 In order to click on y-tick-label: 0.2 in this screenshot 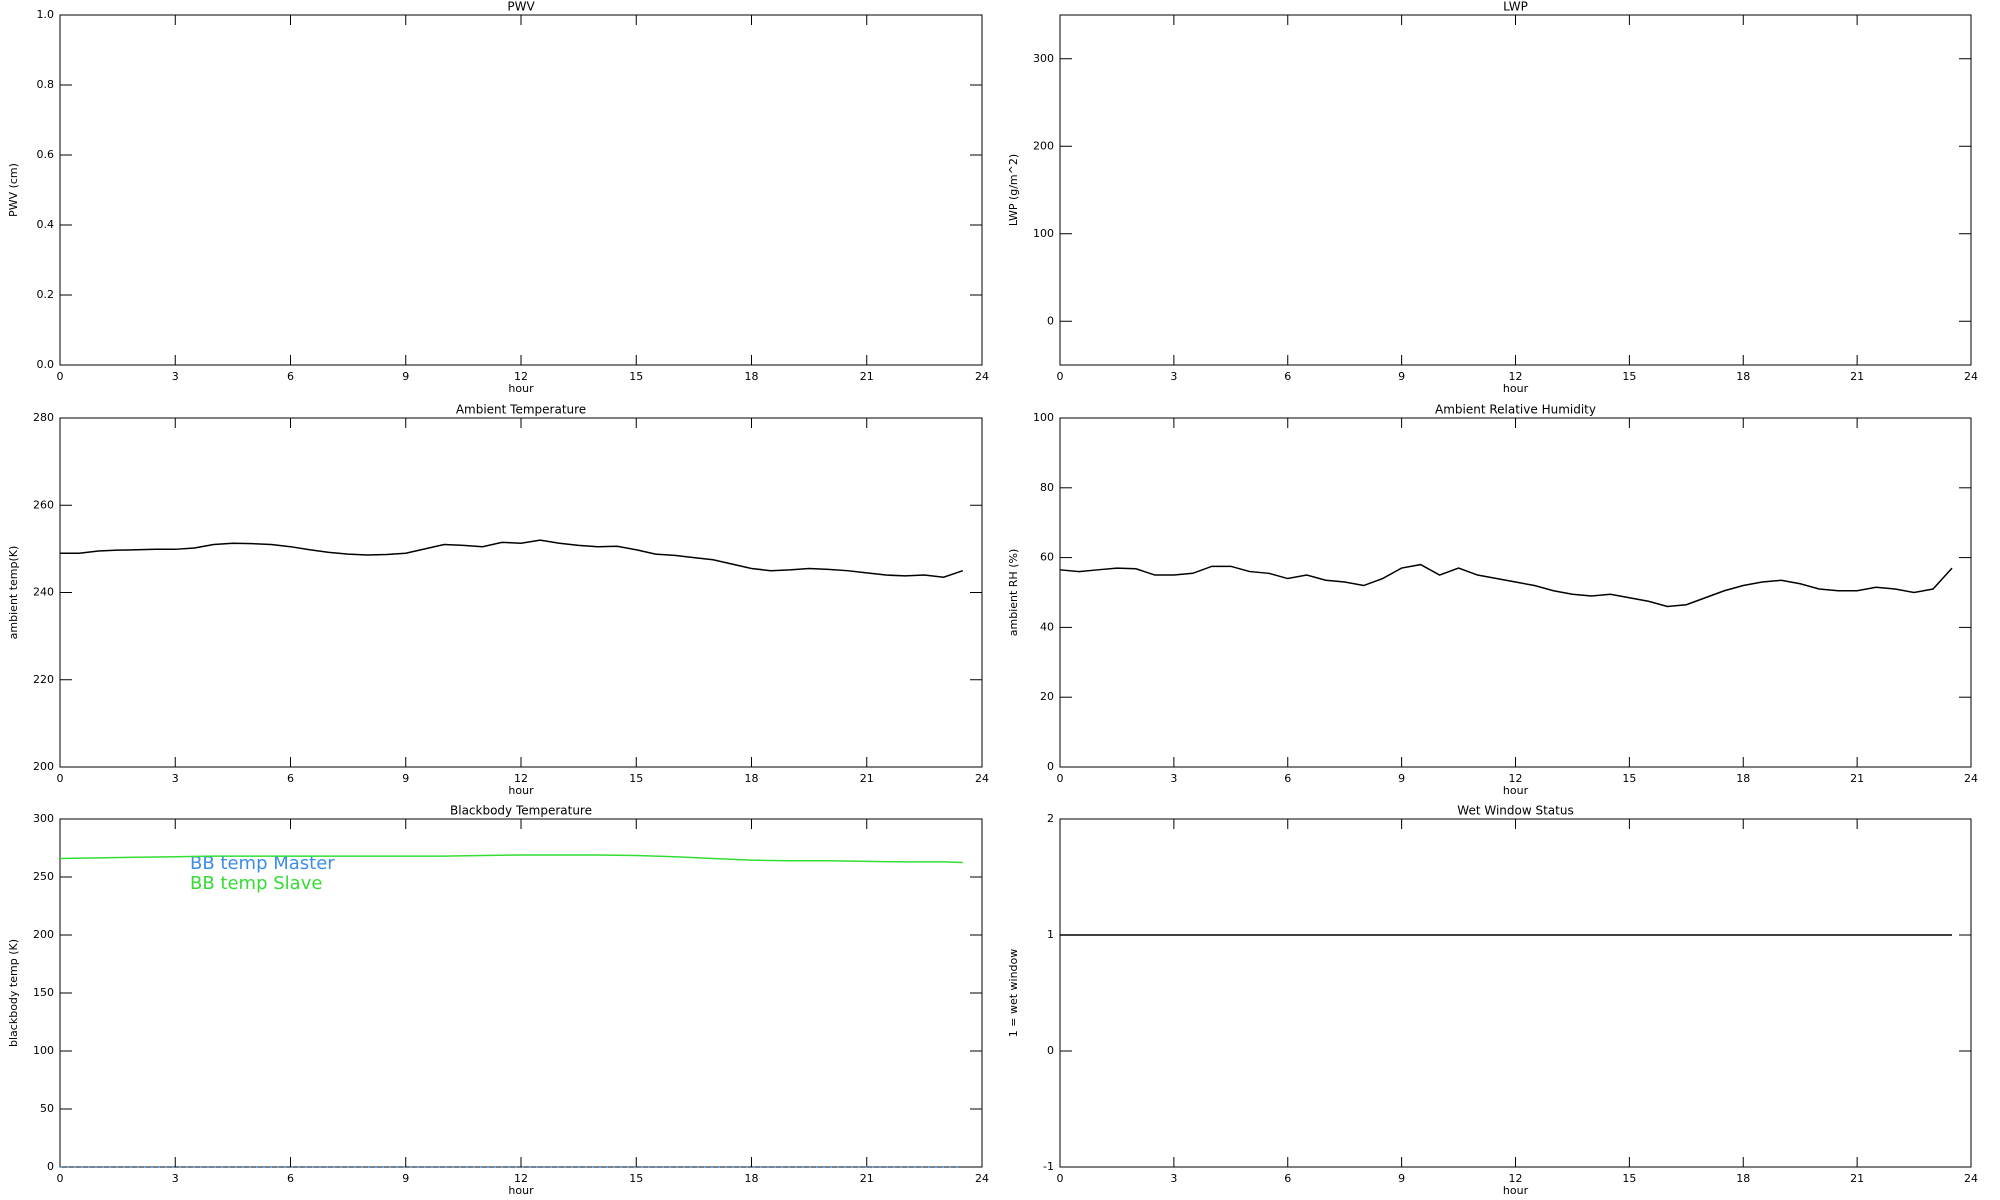, I will do `click(46, 294)`.